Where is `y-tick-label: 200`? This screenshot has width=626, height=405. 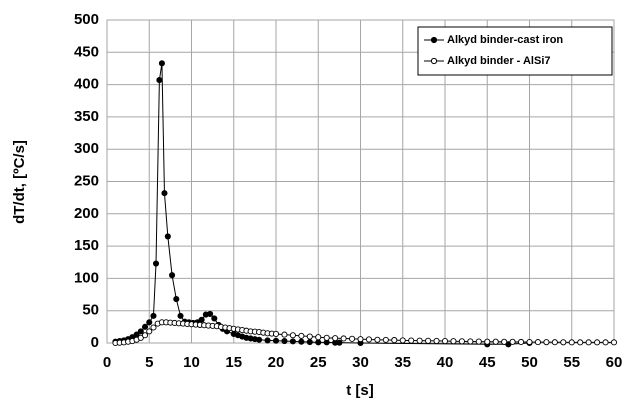
y-tick-label: 200 is located at coordinates (86, 213).